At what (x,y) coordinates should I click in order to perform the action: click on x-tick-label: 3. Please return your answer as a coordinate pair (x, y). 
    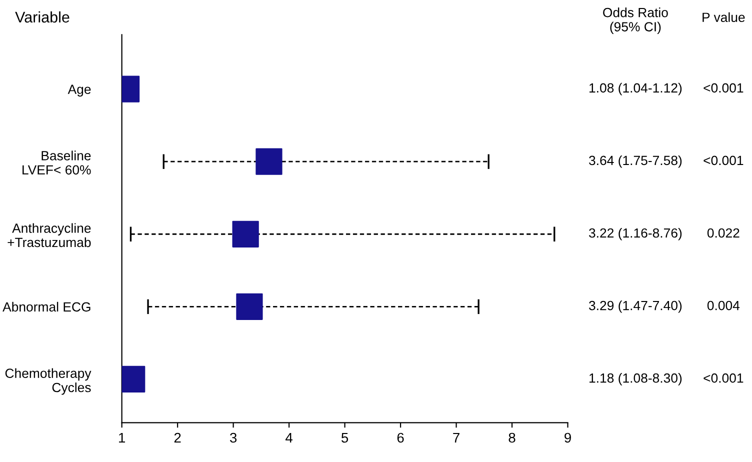
    Looking at the image, I should click on (233, 437).